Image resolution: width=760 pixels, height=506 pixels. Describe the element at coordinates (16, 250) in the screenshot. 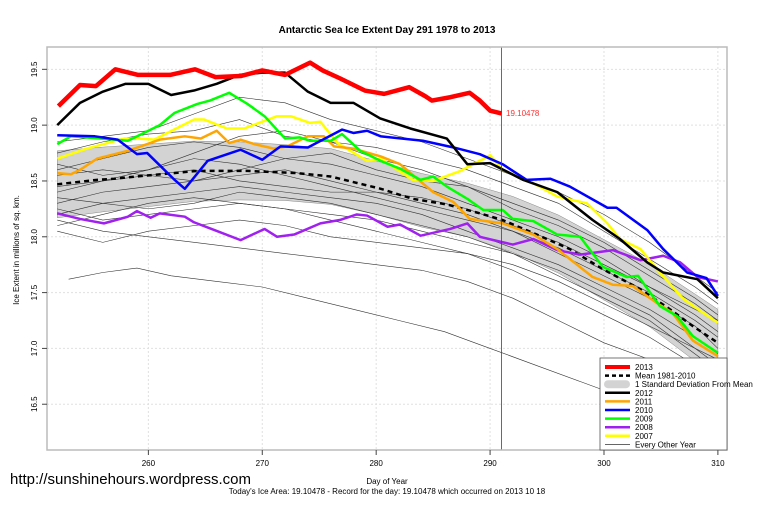

I see `y-axis-label: Ice Extent in millions of sq. km.` at that location.